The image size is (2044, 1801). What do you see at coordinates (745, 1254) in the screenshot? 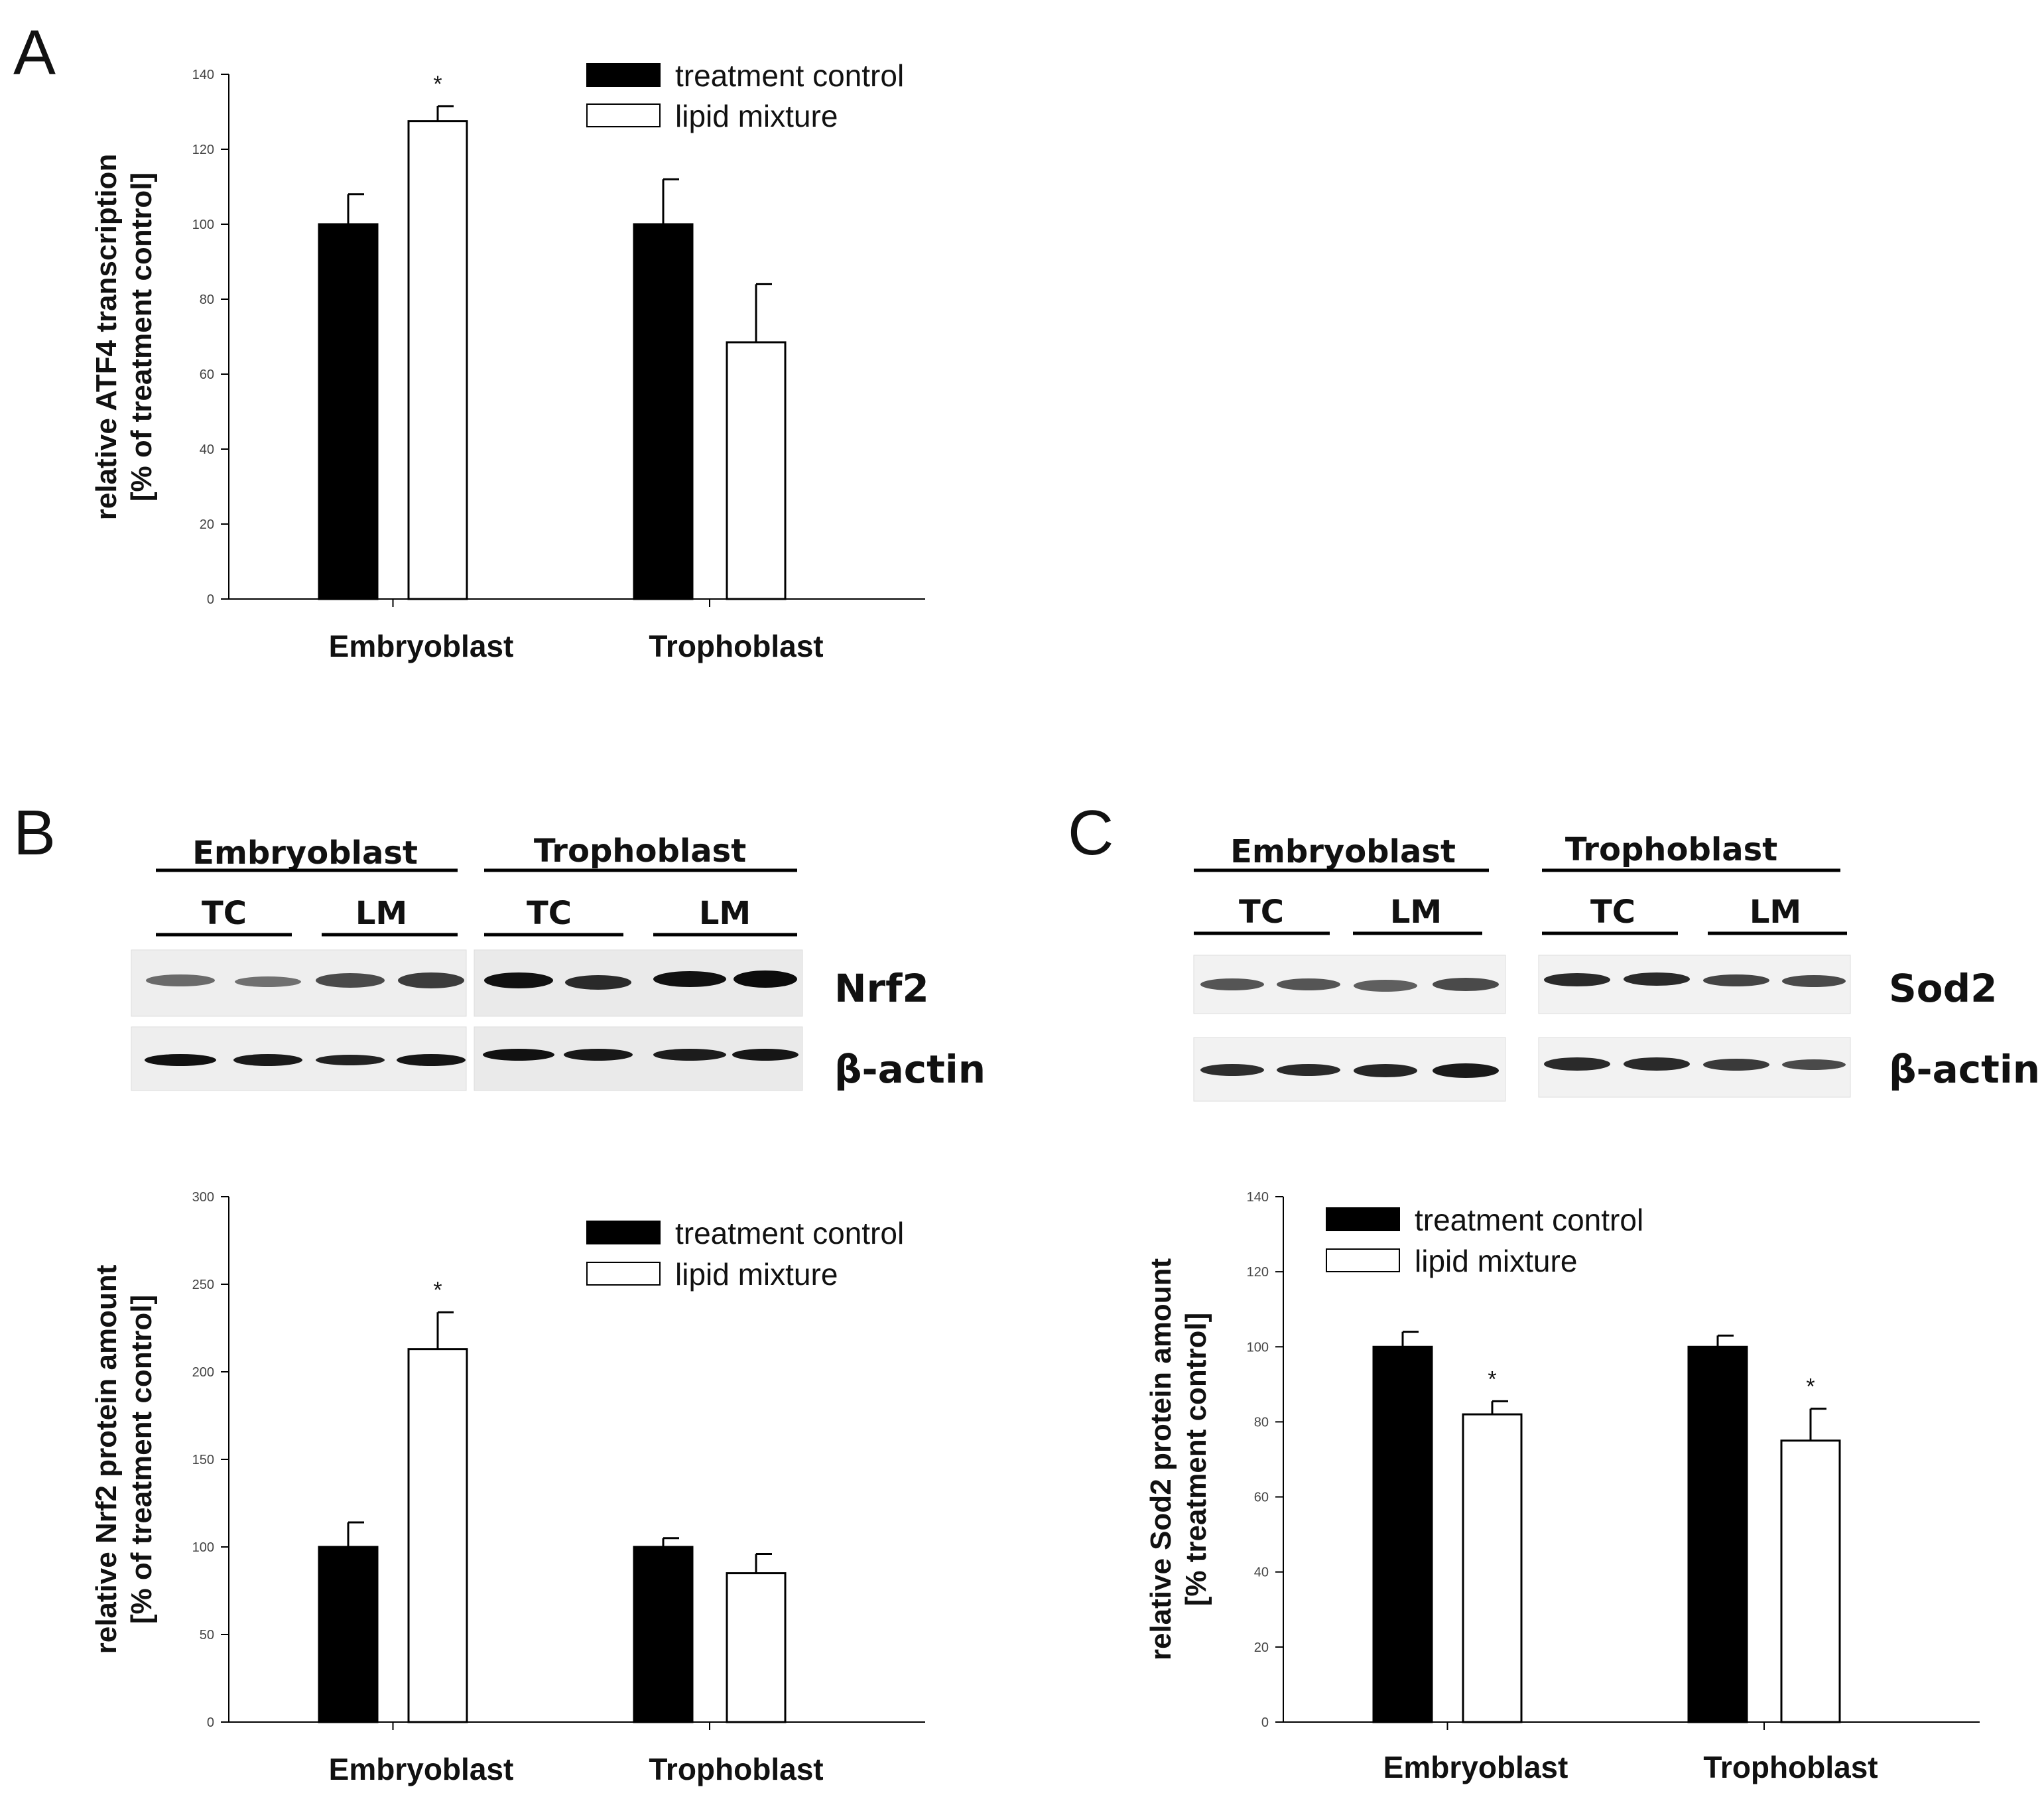
I see `chart-b-legend: treatment control lipid mixture` at bounding box center [745, 1254].